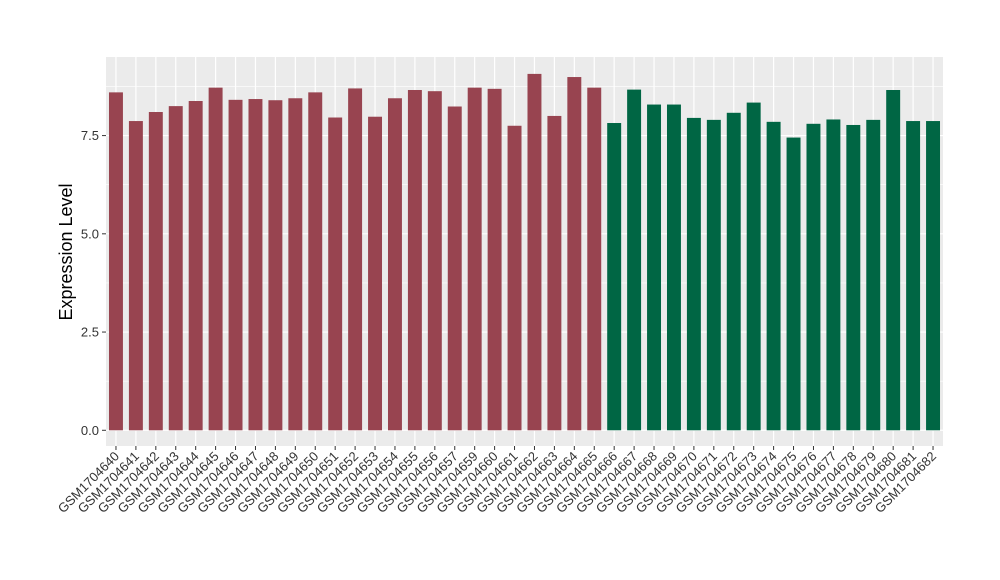 The height and width of the screenshot is (580, 1000). What do you see at coordinates (474, 259) in the screenshot?
I see `bar-GSM1704659` at bounding box center [474, 259].